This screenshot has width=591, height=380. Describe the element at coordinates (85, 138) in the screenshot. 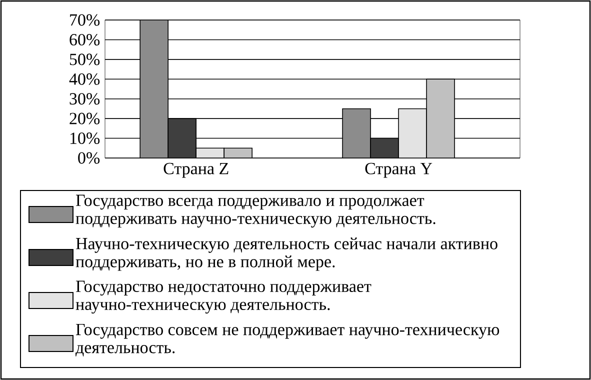

I see `y-tick-label: 10%` at that location.